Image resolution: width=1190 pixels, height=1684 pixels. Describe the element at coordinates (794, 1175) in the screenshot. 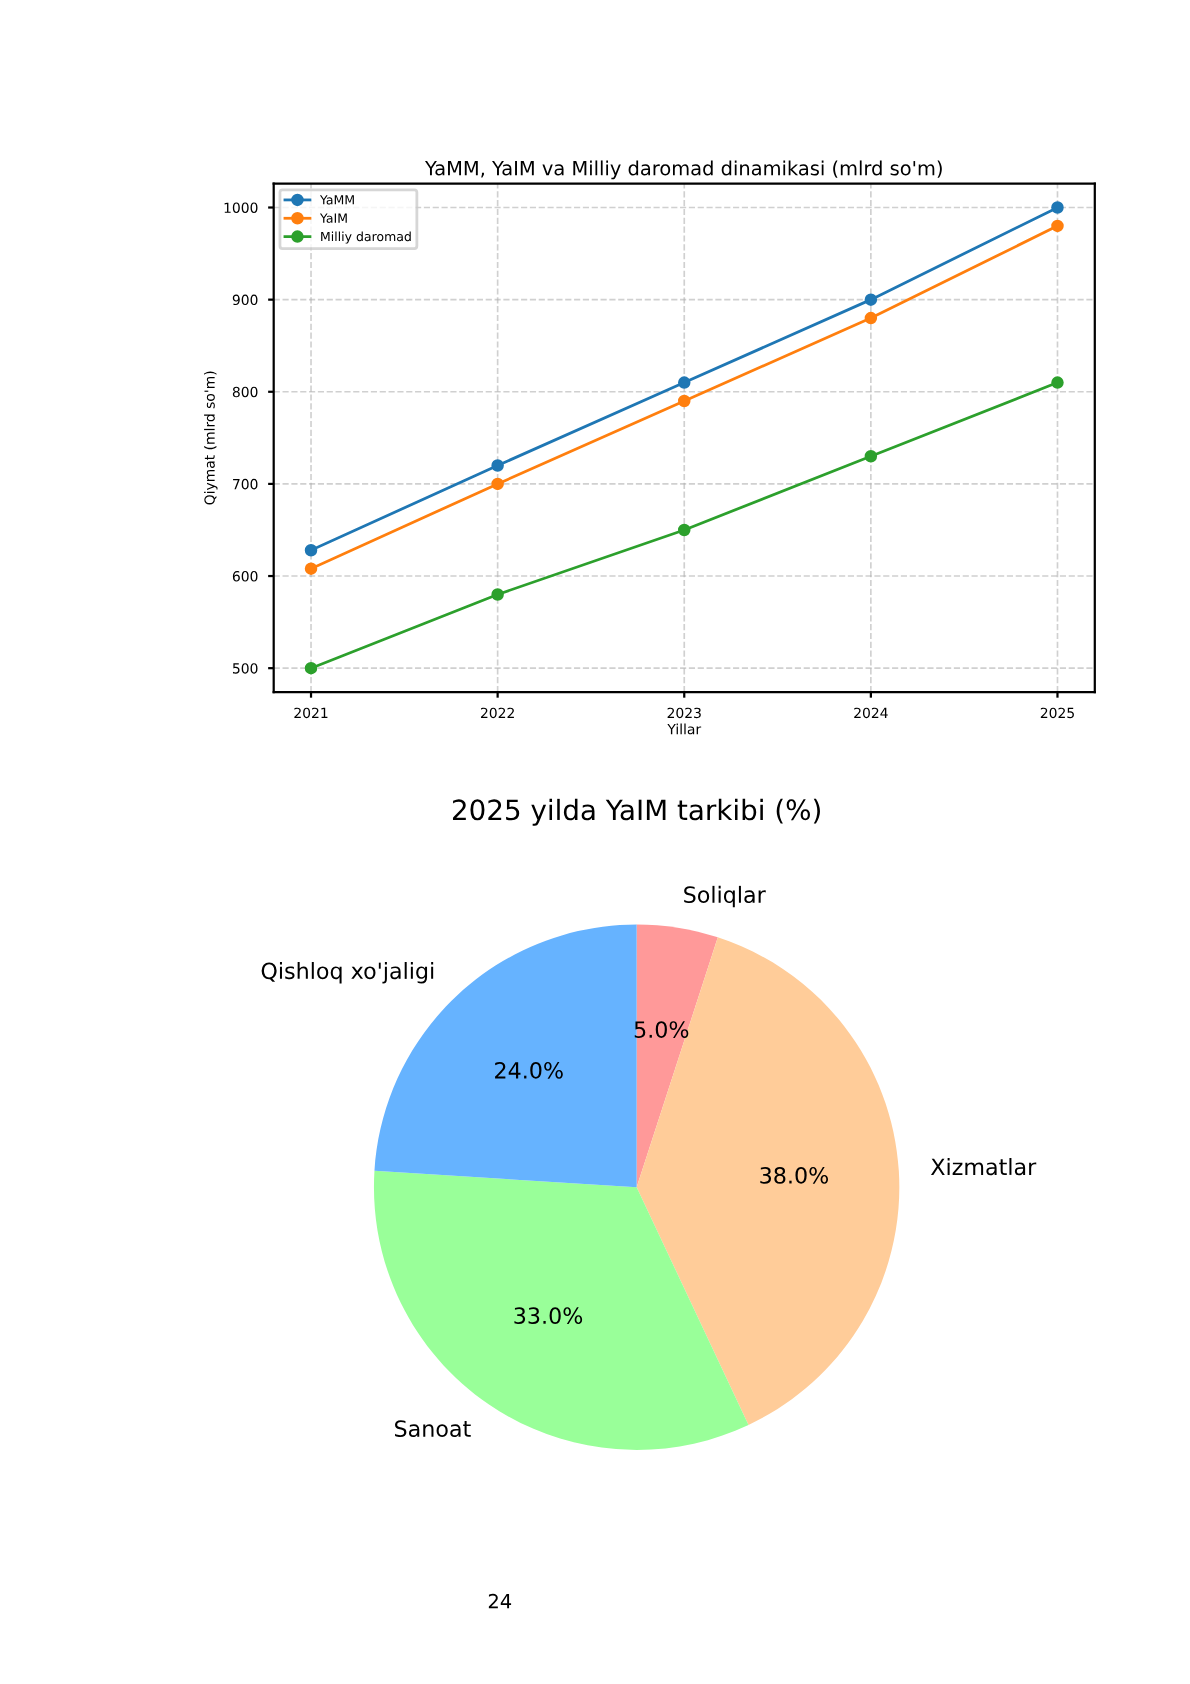

I see `data-label: 38.0%` at that location.